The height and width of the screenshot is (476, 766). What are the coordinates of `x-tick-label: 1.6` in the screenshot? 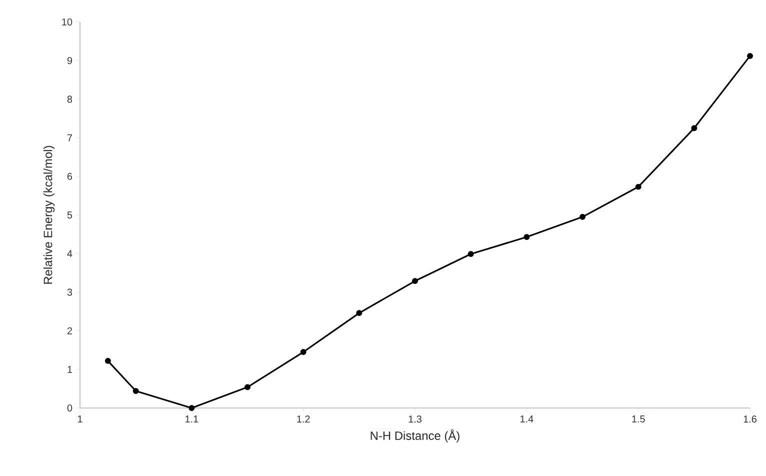 It's located at (750, 419).